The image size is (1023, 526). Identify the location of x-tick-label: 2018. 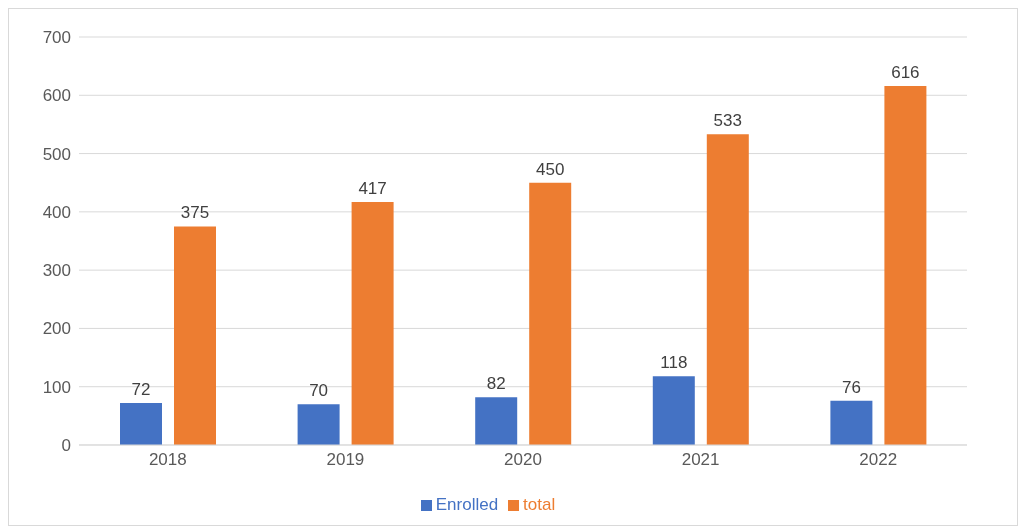
(167, 460).